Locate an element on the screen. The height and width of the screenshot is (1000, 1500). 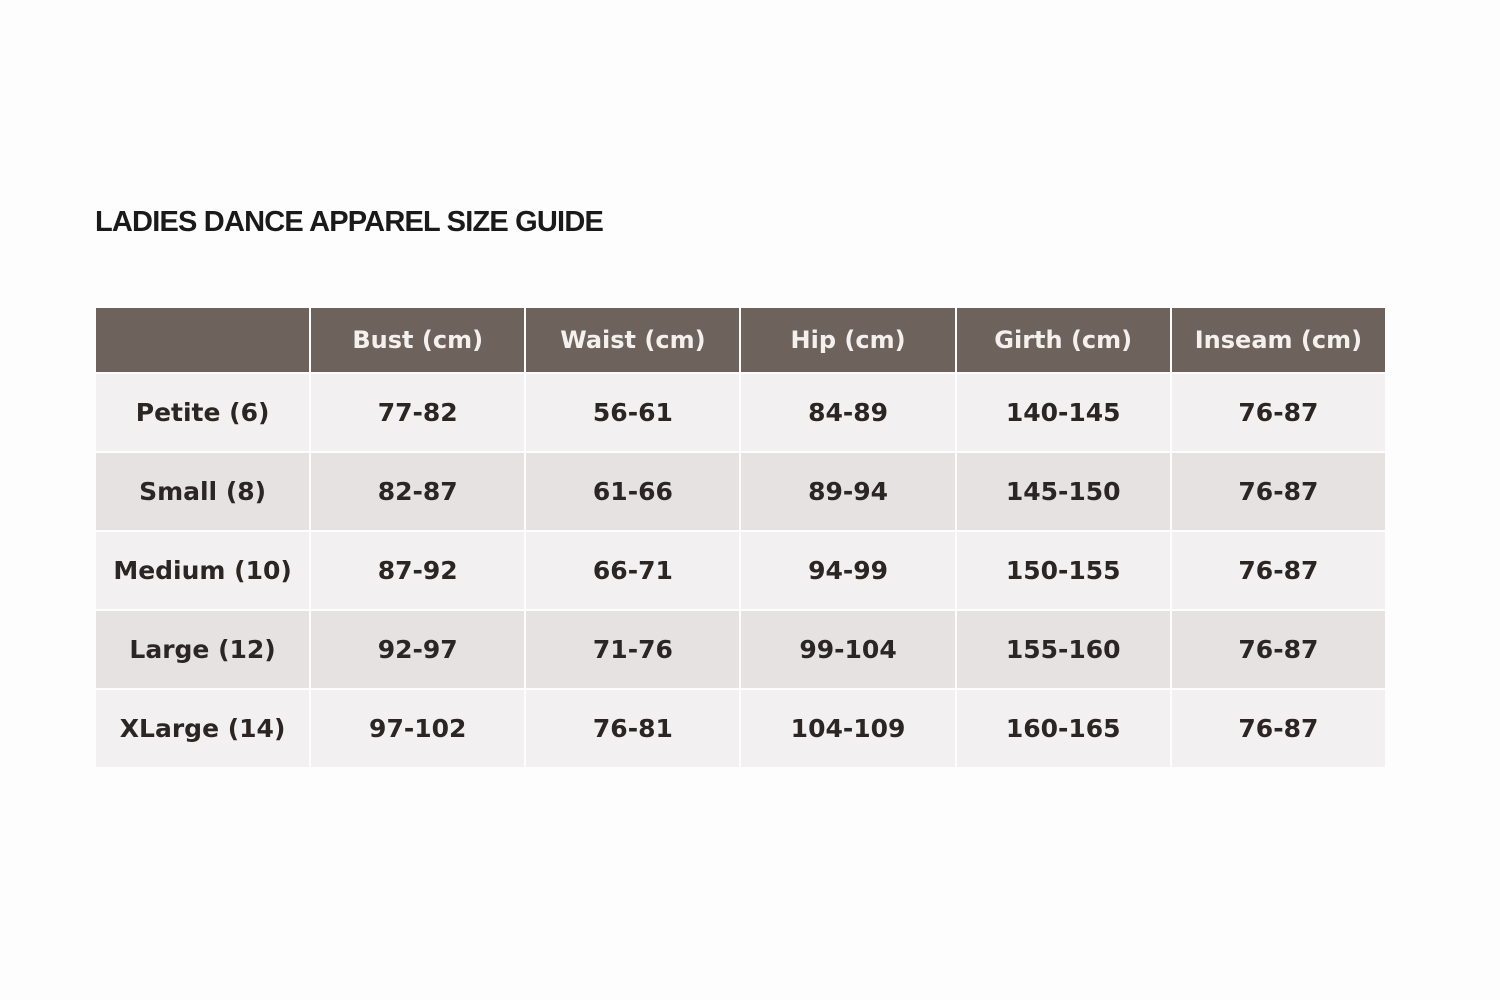
table-cell: 71-76 is located at coordinates (633, 649).